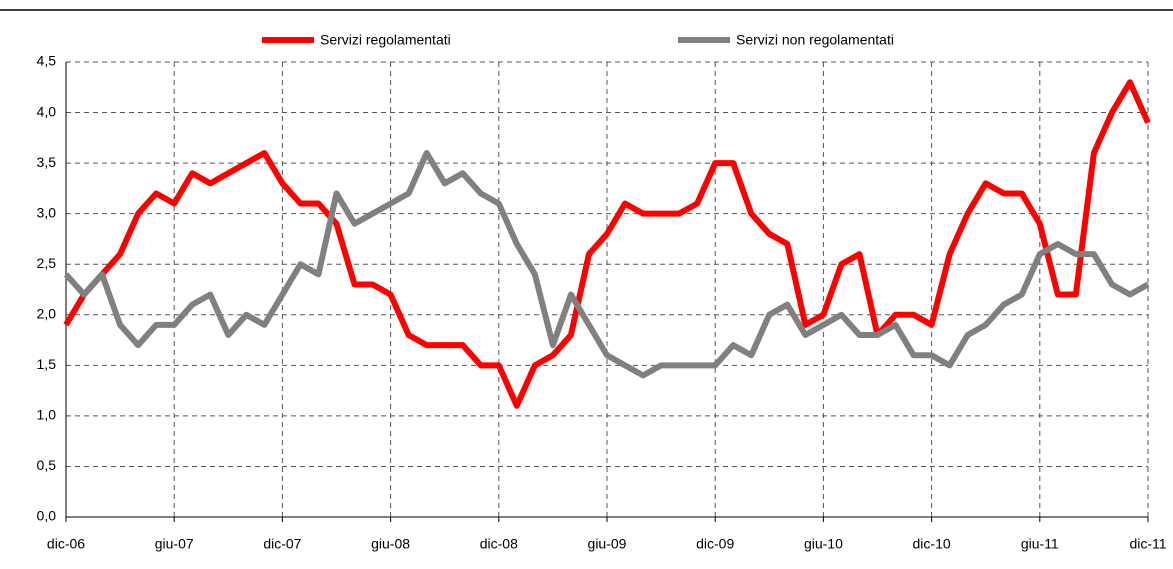  What do you see at coordinates (499, 544) in the screenshot?
I see `x-tick-label: dic-08` at bounding box center [499, 544].